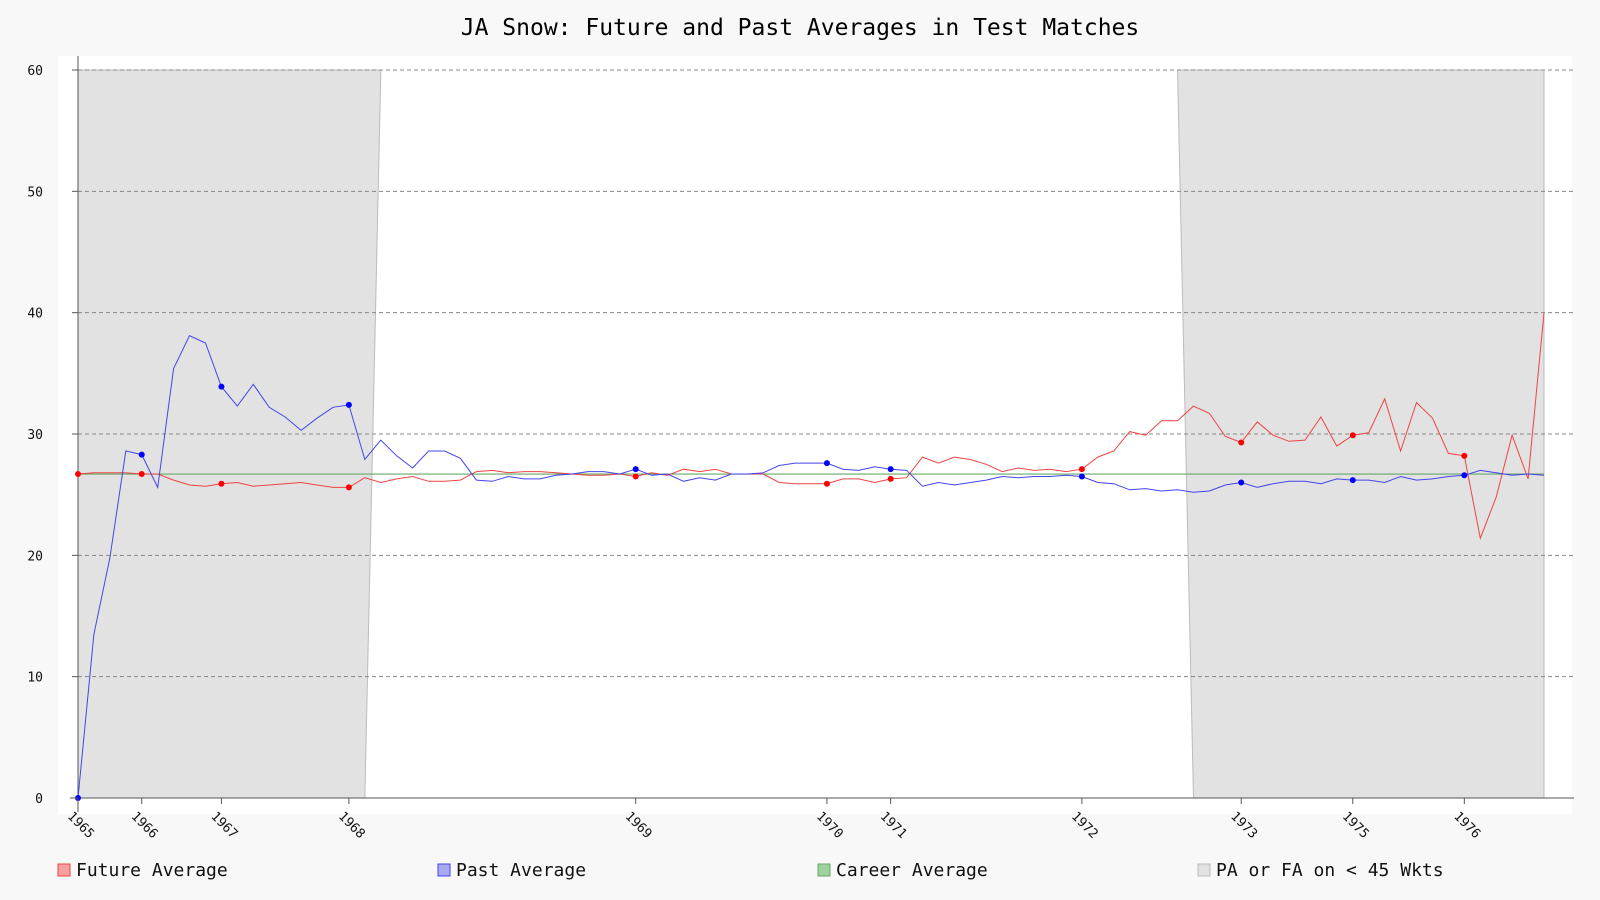  I want to click on legend-label: Career Average, so click(912, 870).